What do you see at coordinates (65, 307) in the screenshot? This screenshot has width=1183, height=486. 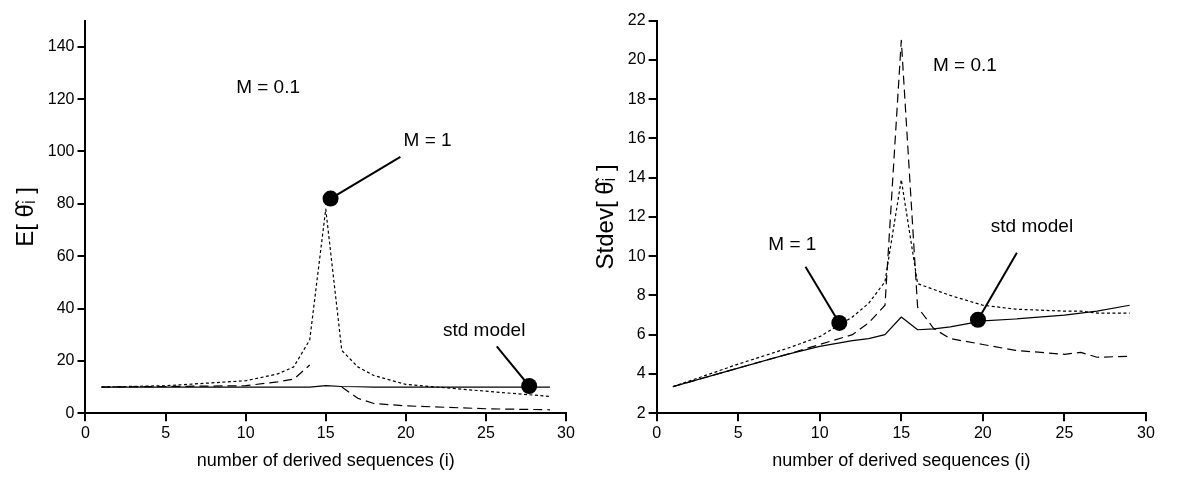 I see `y-tick-label: 40` at bounding box center [65, 307].